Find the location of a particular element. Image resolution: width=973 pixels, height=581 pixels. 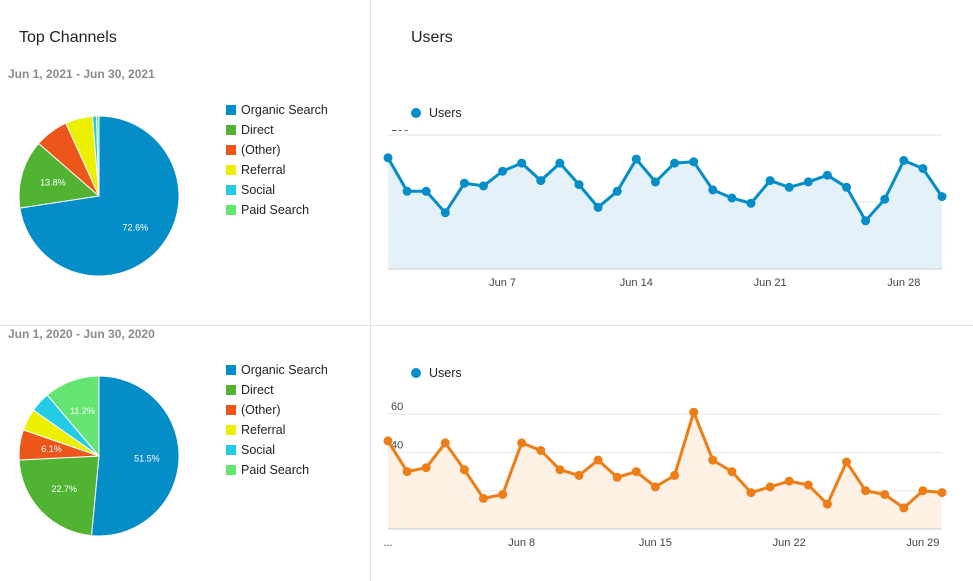

data-point-day-18-2020 is located at coordinates (713, 460).